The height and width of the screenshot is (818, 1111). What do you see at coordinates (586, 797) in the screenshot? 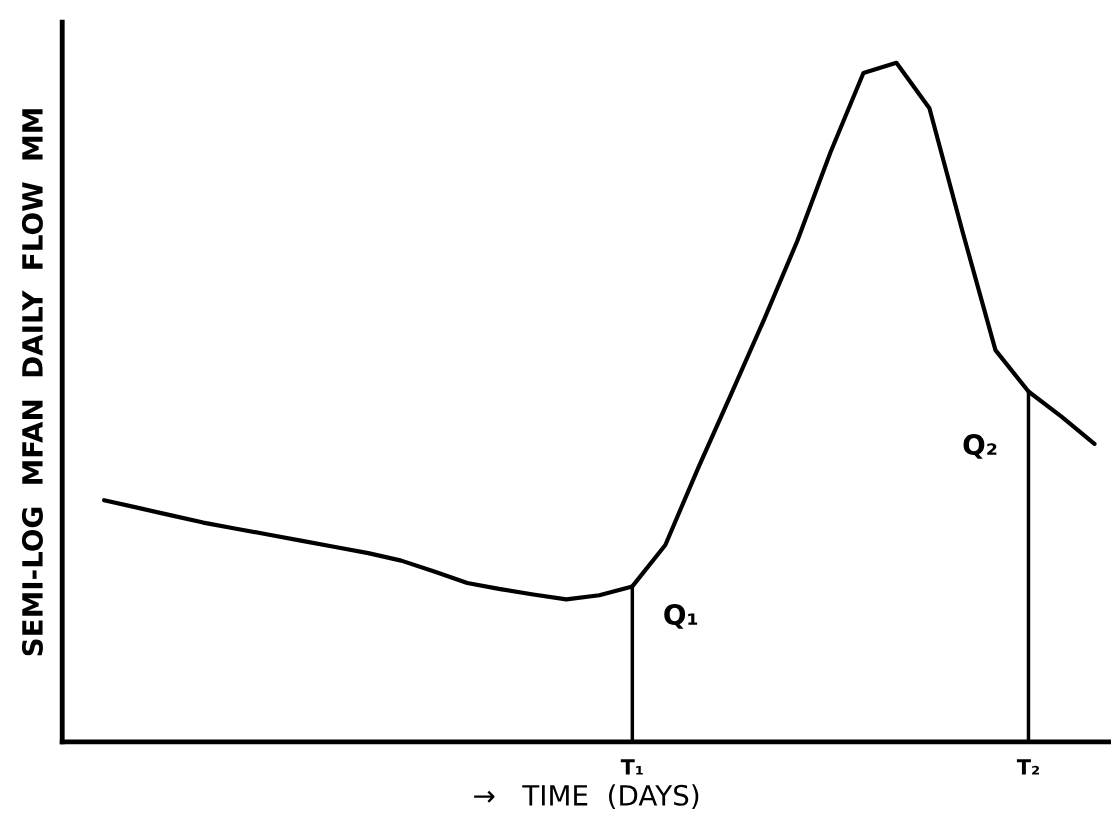
I see `x-axis-title: → TIME (DAYS)` at bounding box center [586, 797].